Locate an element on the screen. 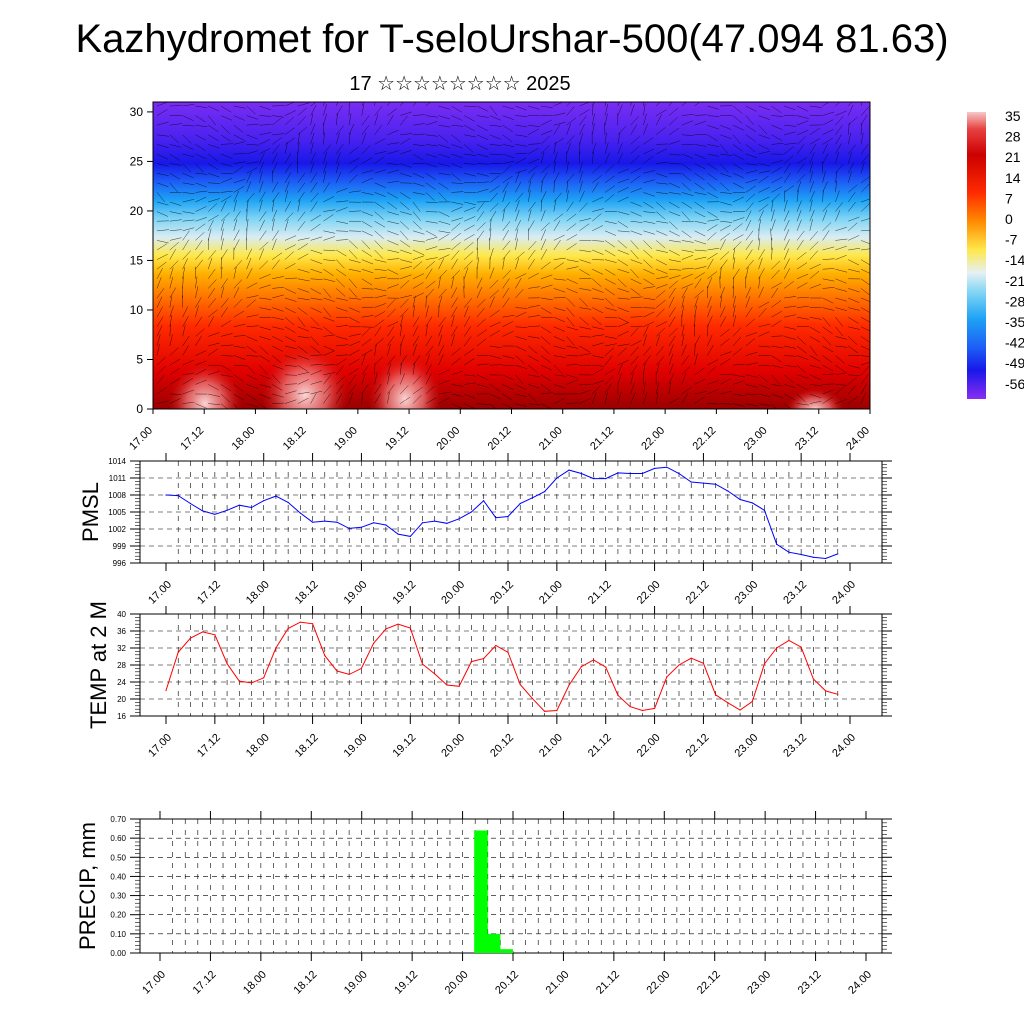 Image resolution: width=1024 pixels, height=1024 pixels. xtick-label: 19.00 is located at coordinates (356, 593).